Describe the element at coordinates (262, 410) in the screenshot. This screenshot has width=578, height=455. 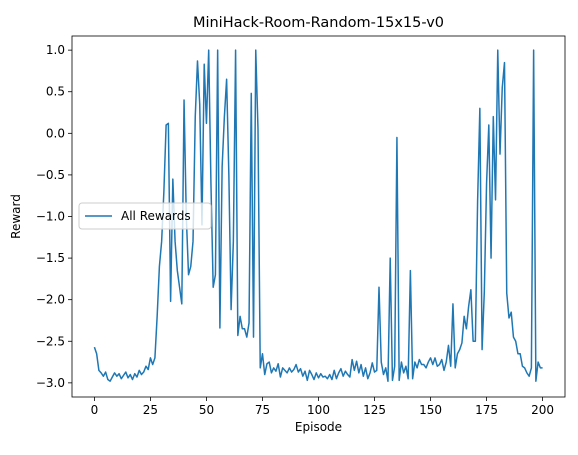
I see `x-tick-label: 75` at that location.